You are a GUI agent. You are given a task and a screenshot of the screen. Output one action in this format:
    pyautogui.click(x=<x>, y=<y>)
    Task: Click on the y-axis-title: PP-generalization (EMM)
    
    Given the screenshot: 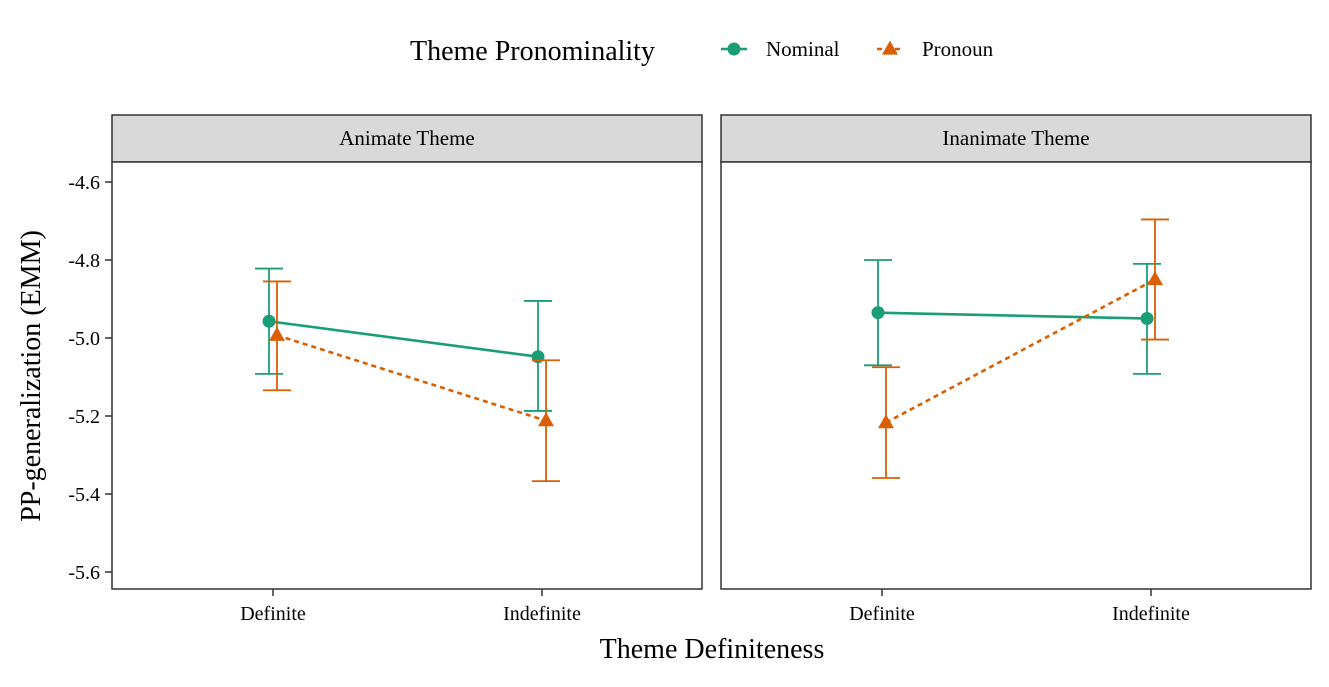 What is the action you would take?
    pyautogui.click(x=31, y=376)
    